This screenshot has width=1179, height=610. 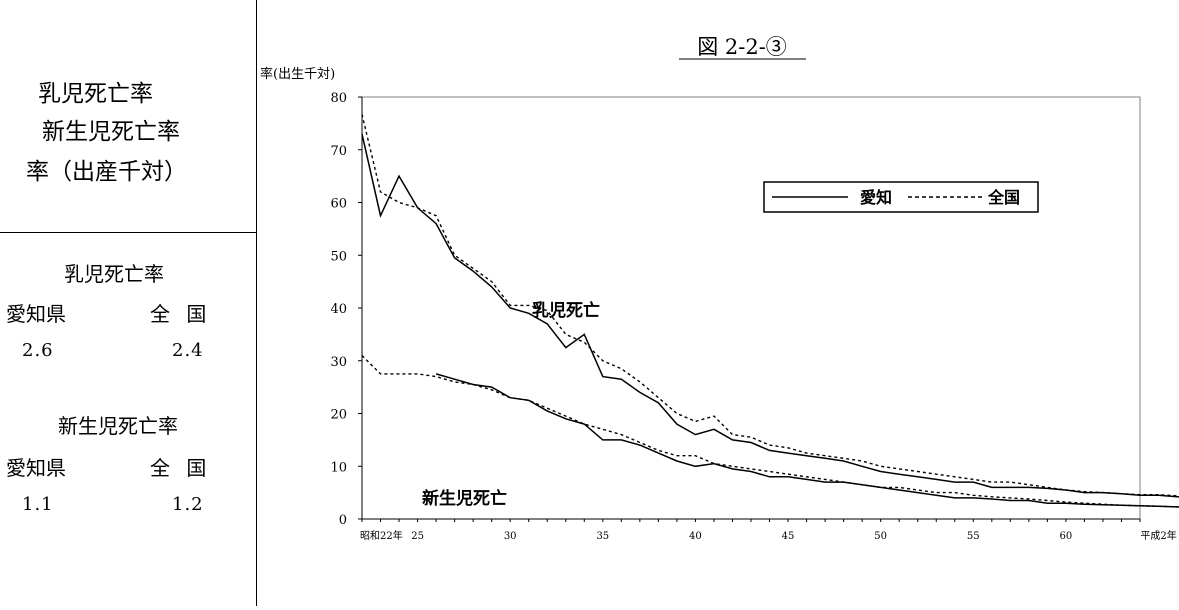 What do you see at coordinates (38, 504) in the screenshot?
I see `neonatal-aichi-value: 1.1` at bounding box center [38, 504].